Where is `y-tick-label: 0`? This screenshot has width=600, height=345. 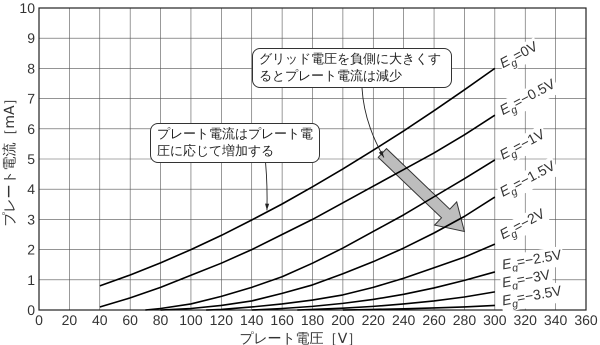
y-tick-label: 0 is located at coordinates (31, 310).